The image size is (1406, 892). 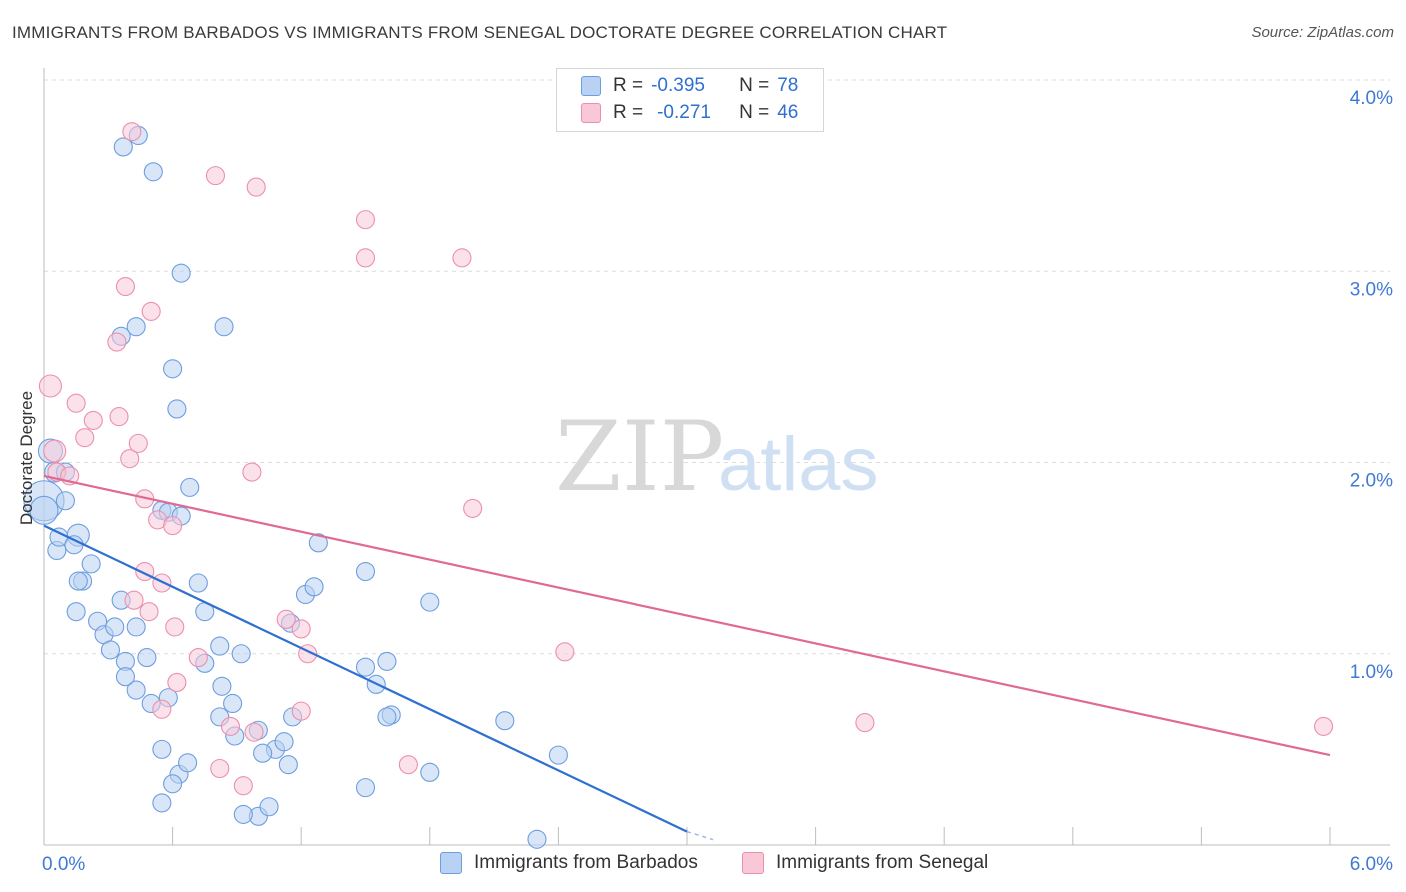 I want to click on x-tick-label: 0.0%, so click(x=63, y=864).